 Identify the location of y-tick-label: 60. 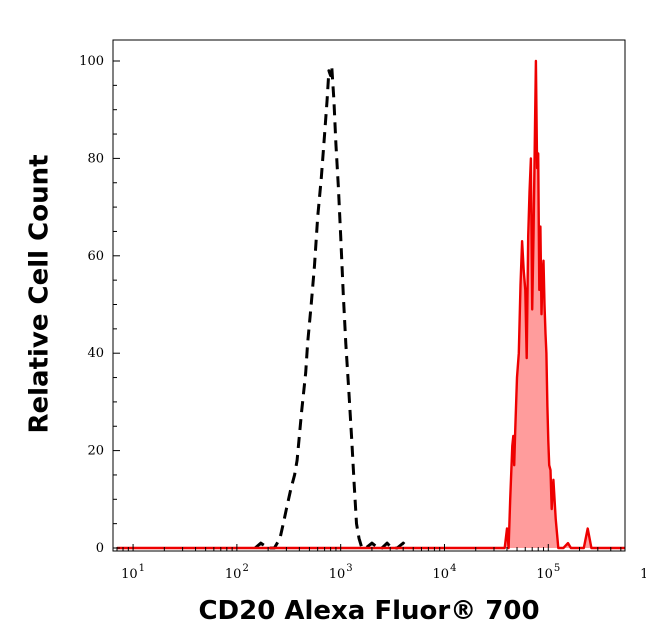
(95, 256).